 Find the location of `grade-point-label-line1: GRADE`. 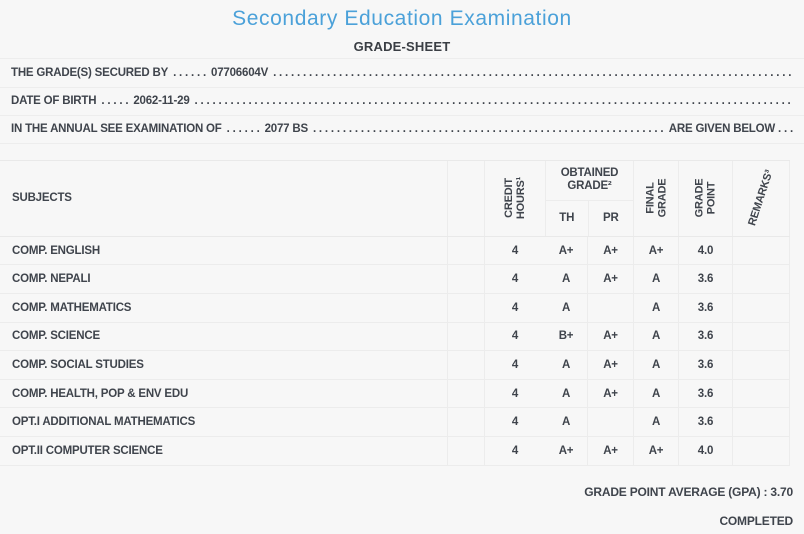

grade-point-label-line1: GRADE is located at coordinates (699, 198).